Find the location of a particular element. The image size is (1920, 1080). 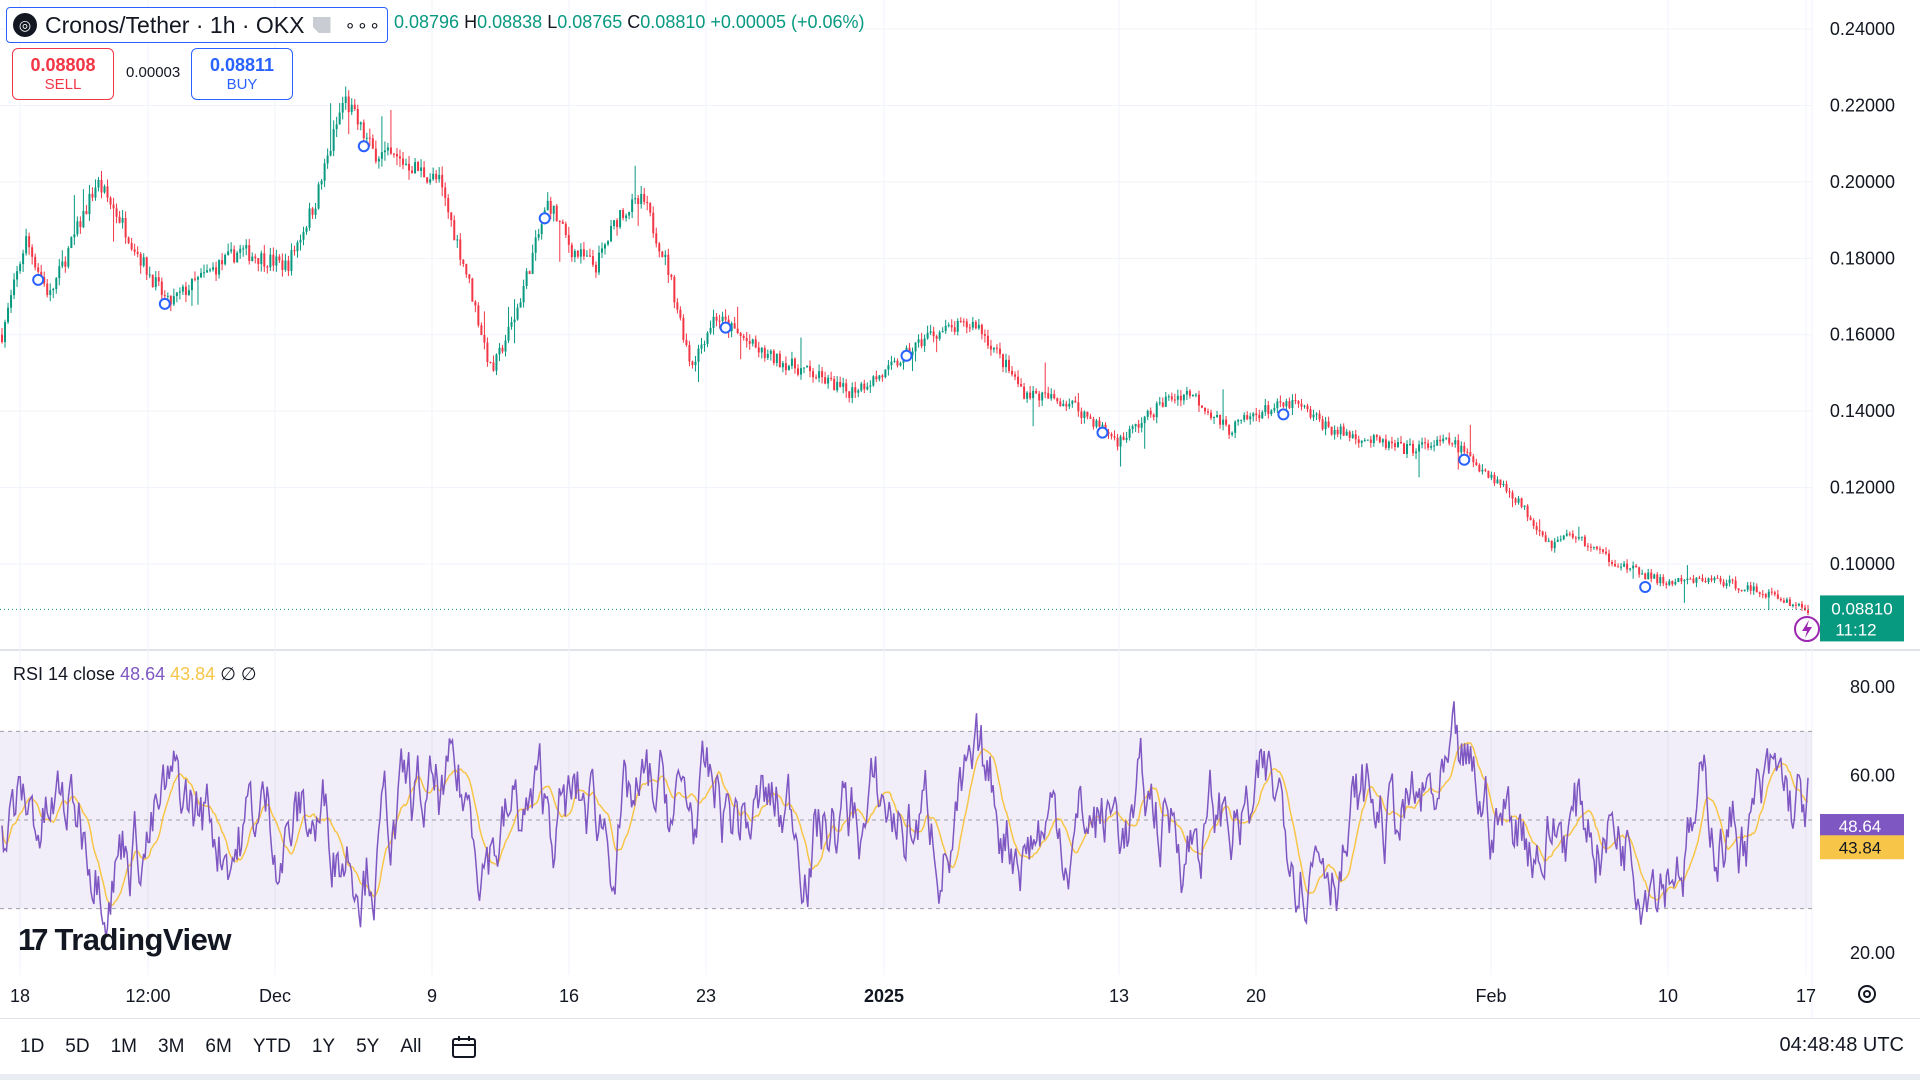

lightning-icon is located at coordinates (1807, 629).